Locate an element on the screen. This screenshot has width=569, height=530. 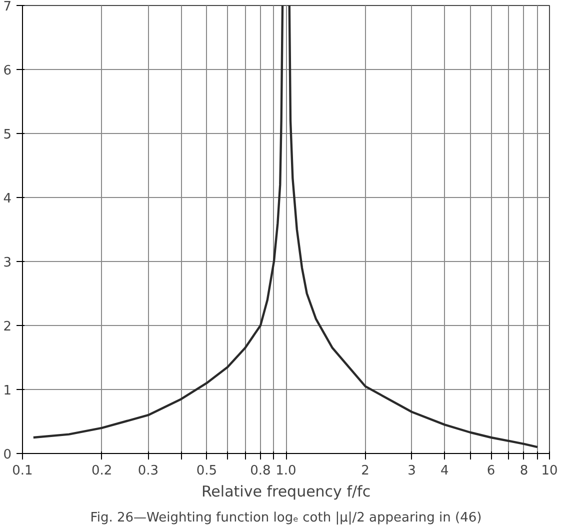
x-axis-title: Relative frequency f/fc is located at coordinates (286, 491).